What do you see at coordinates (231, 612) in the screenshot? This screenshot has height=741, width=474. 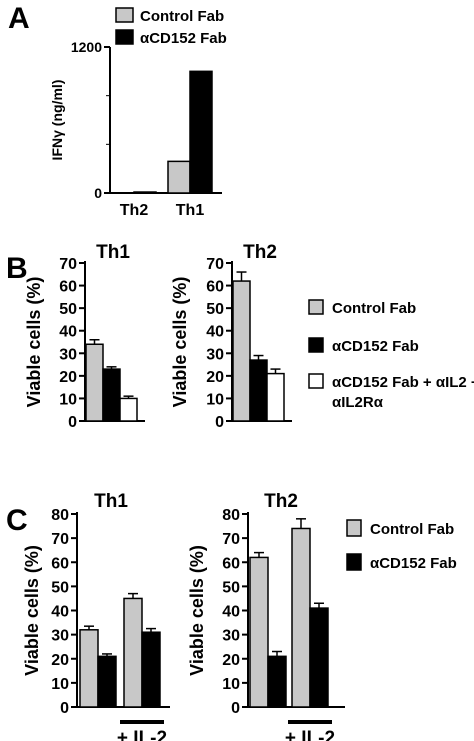 I see `y-tick-label-c-th2: 40` at bounding box center [231, 612].